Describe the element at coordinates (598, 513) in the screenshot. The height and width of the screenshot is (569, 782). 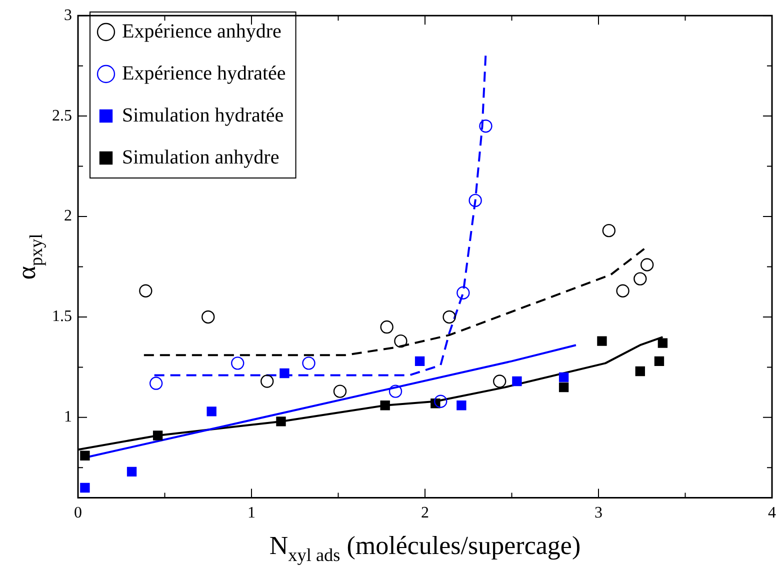
I see `x-tick-label: 3` at that location.